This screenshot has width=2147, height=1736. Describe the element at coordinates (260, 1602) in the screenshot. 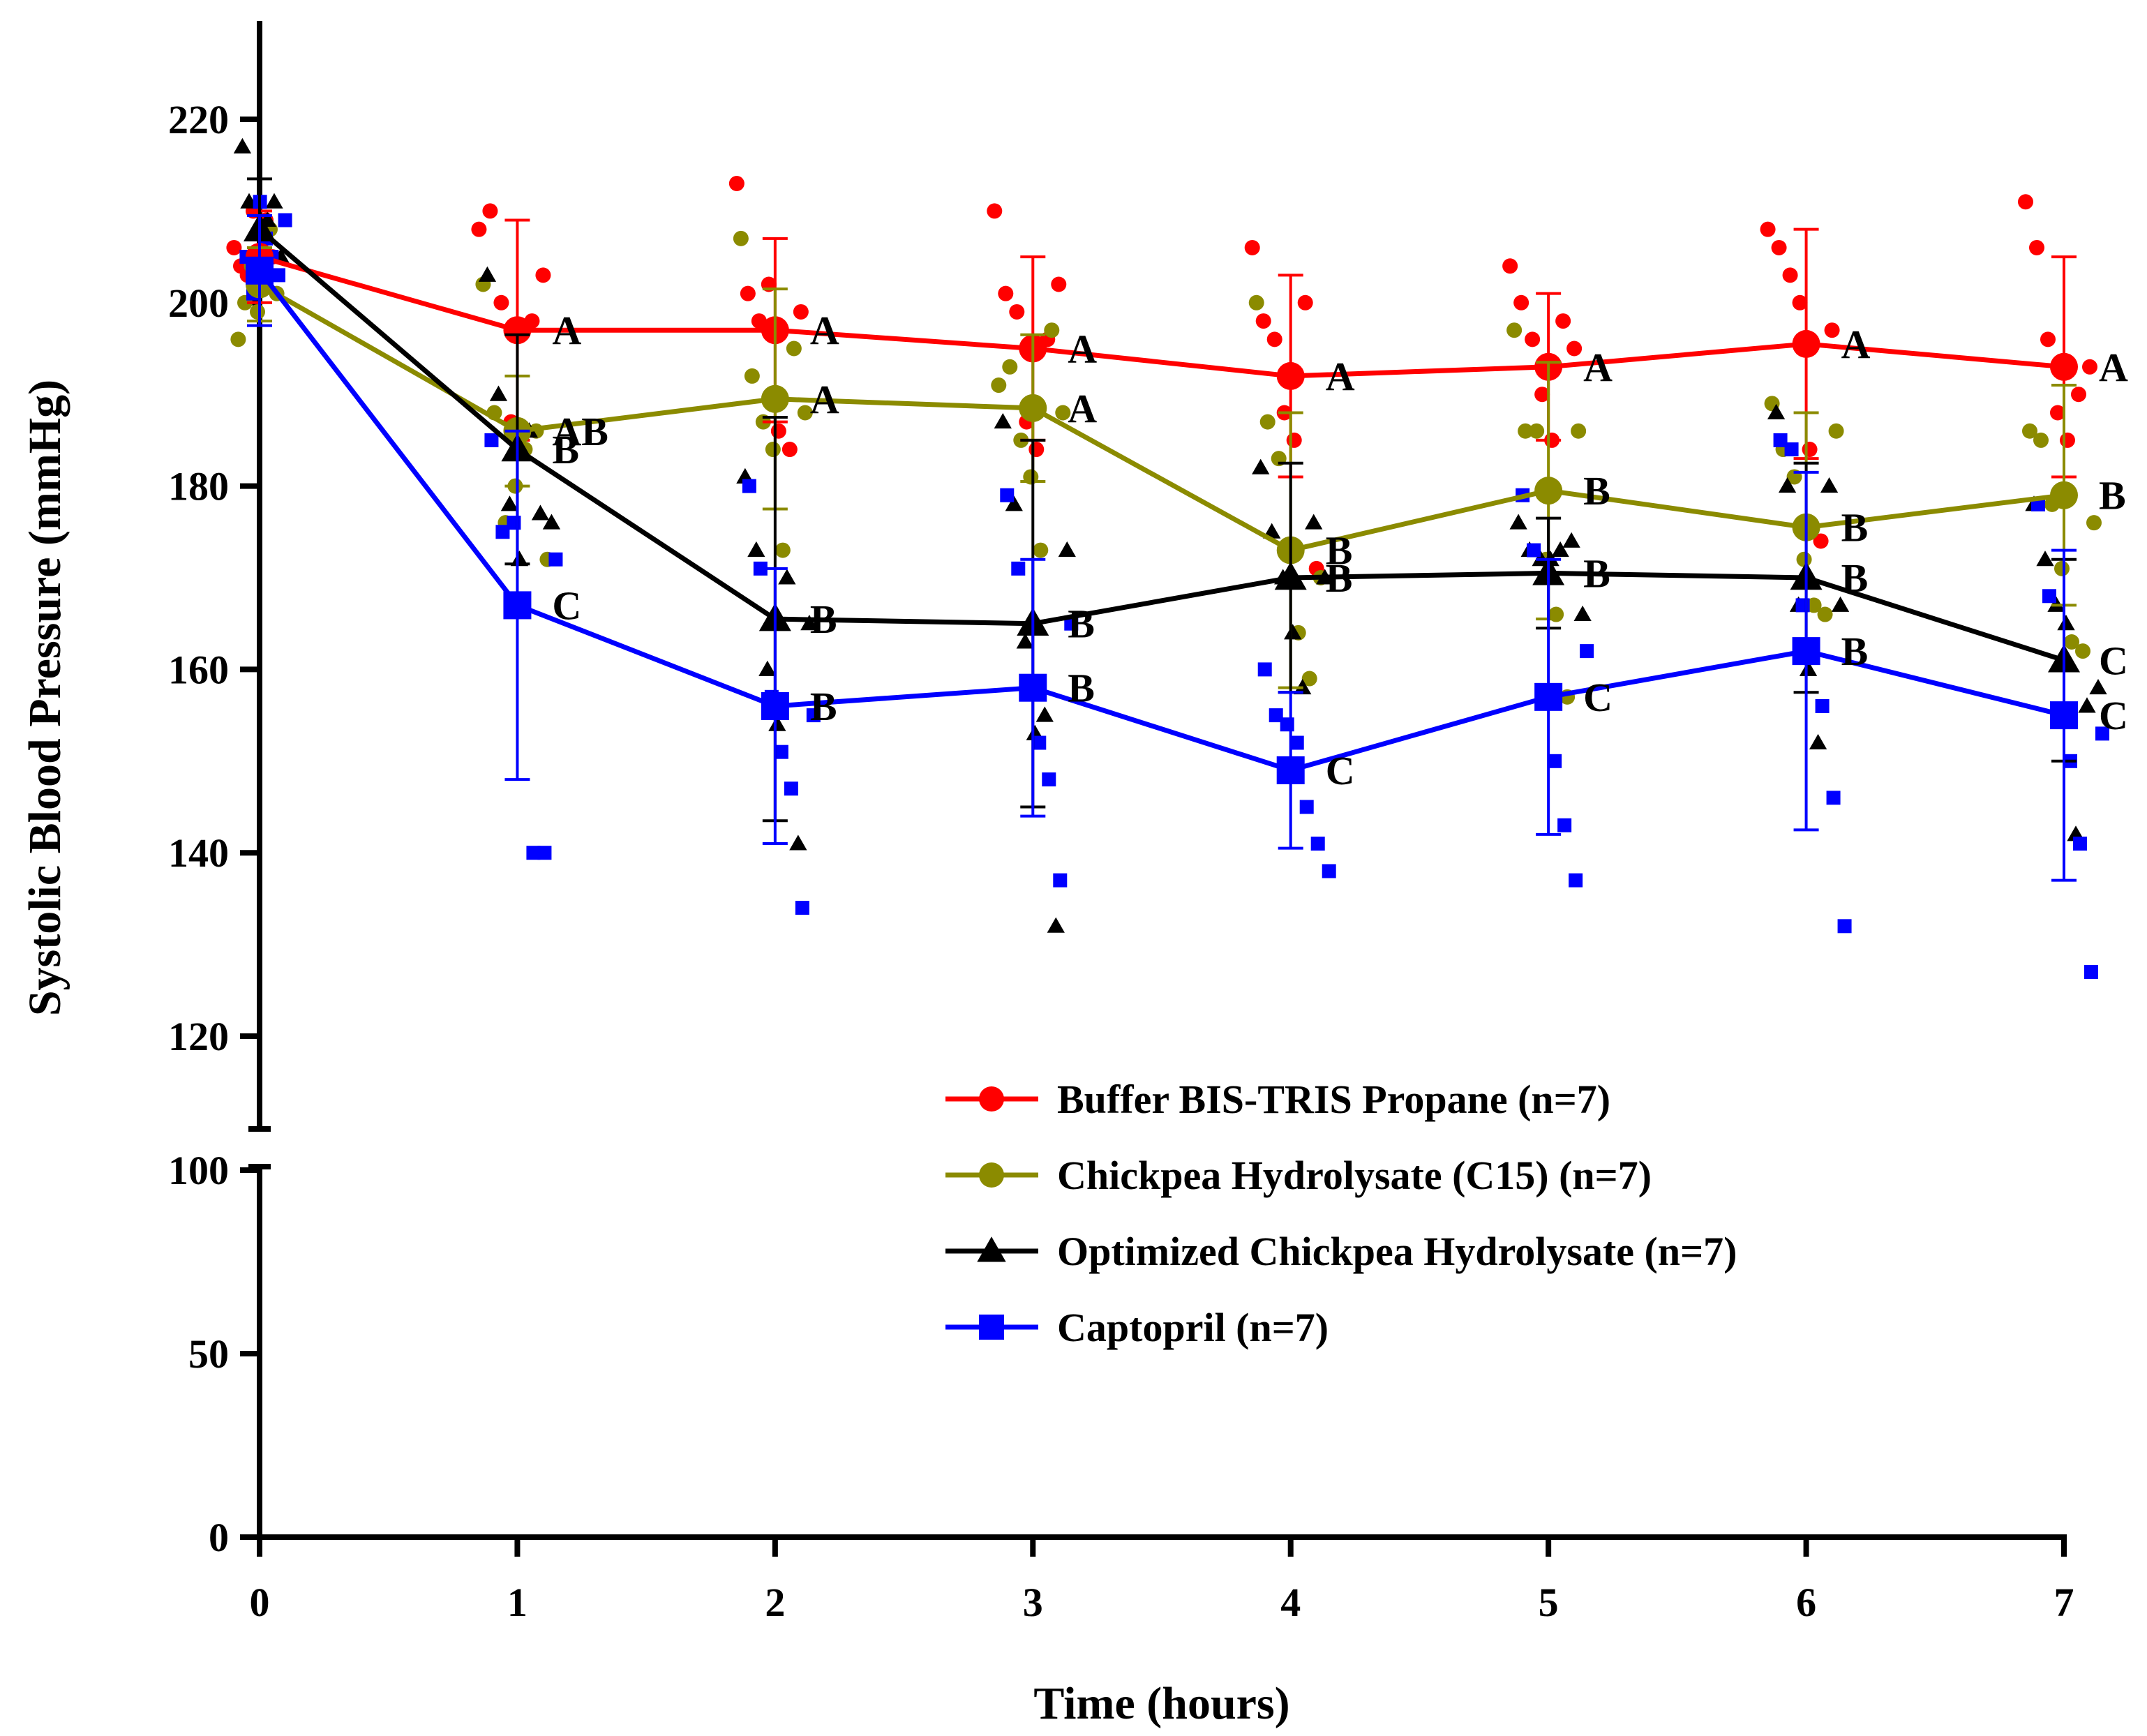

I see `x-tick-label: 0` at that location.